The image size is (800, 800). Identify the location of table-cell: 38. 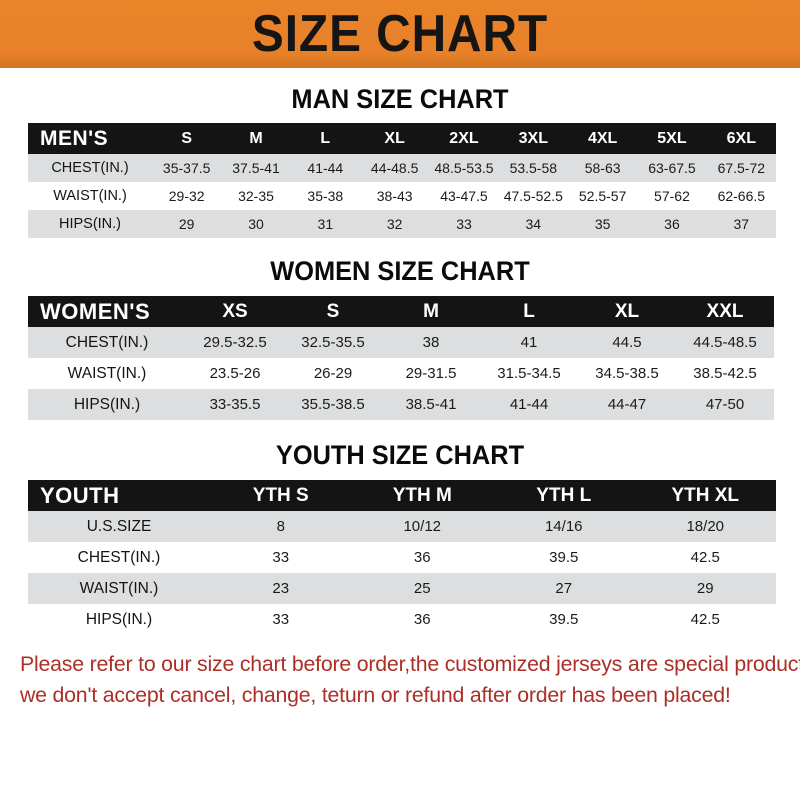
(431, 342).